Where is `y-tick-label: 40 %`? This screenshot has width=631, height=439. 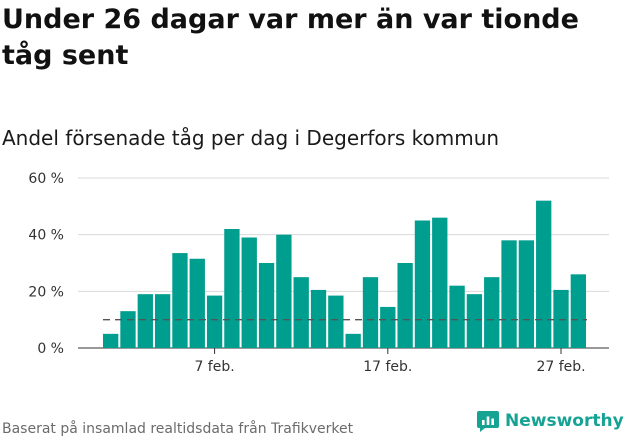 y-tick-label: 40 % is located at coordinates (46, 236).